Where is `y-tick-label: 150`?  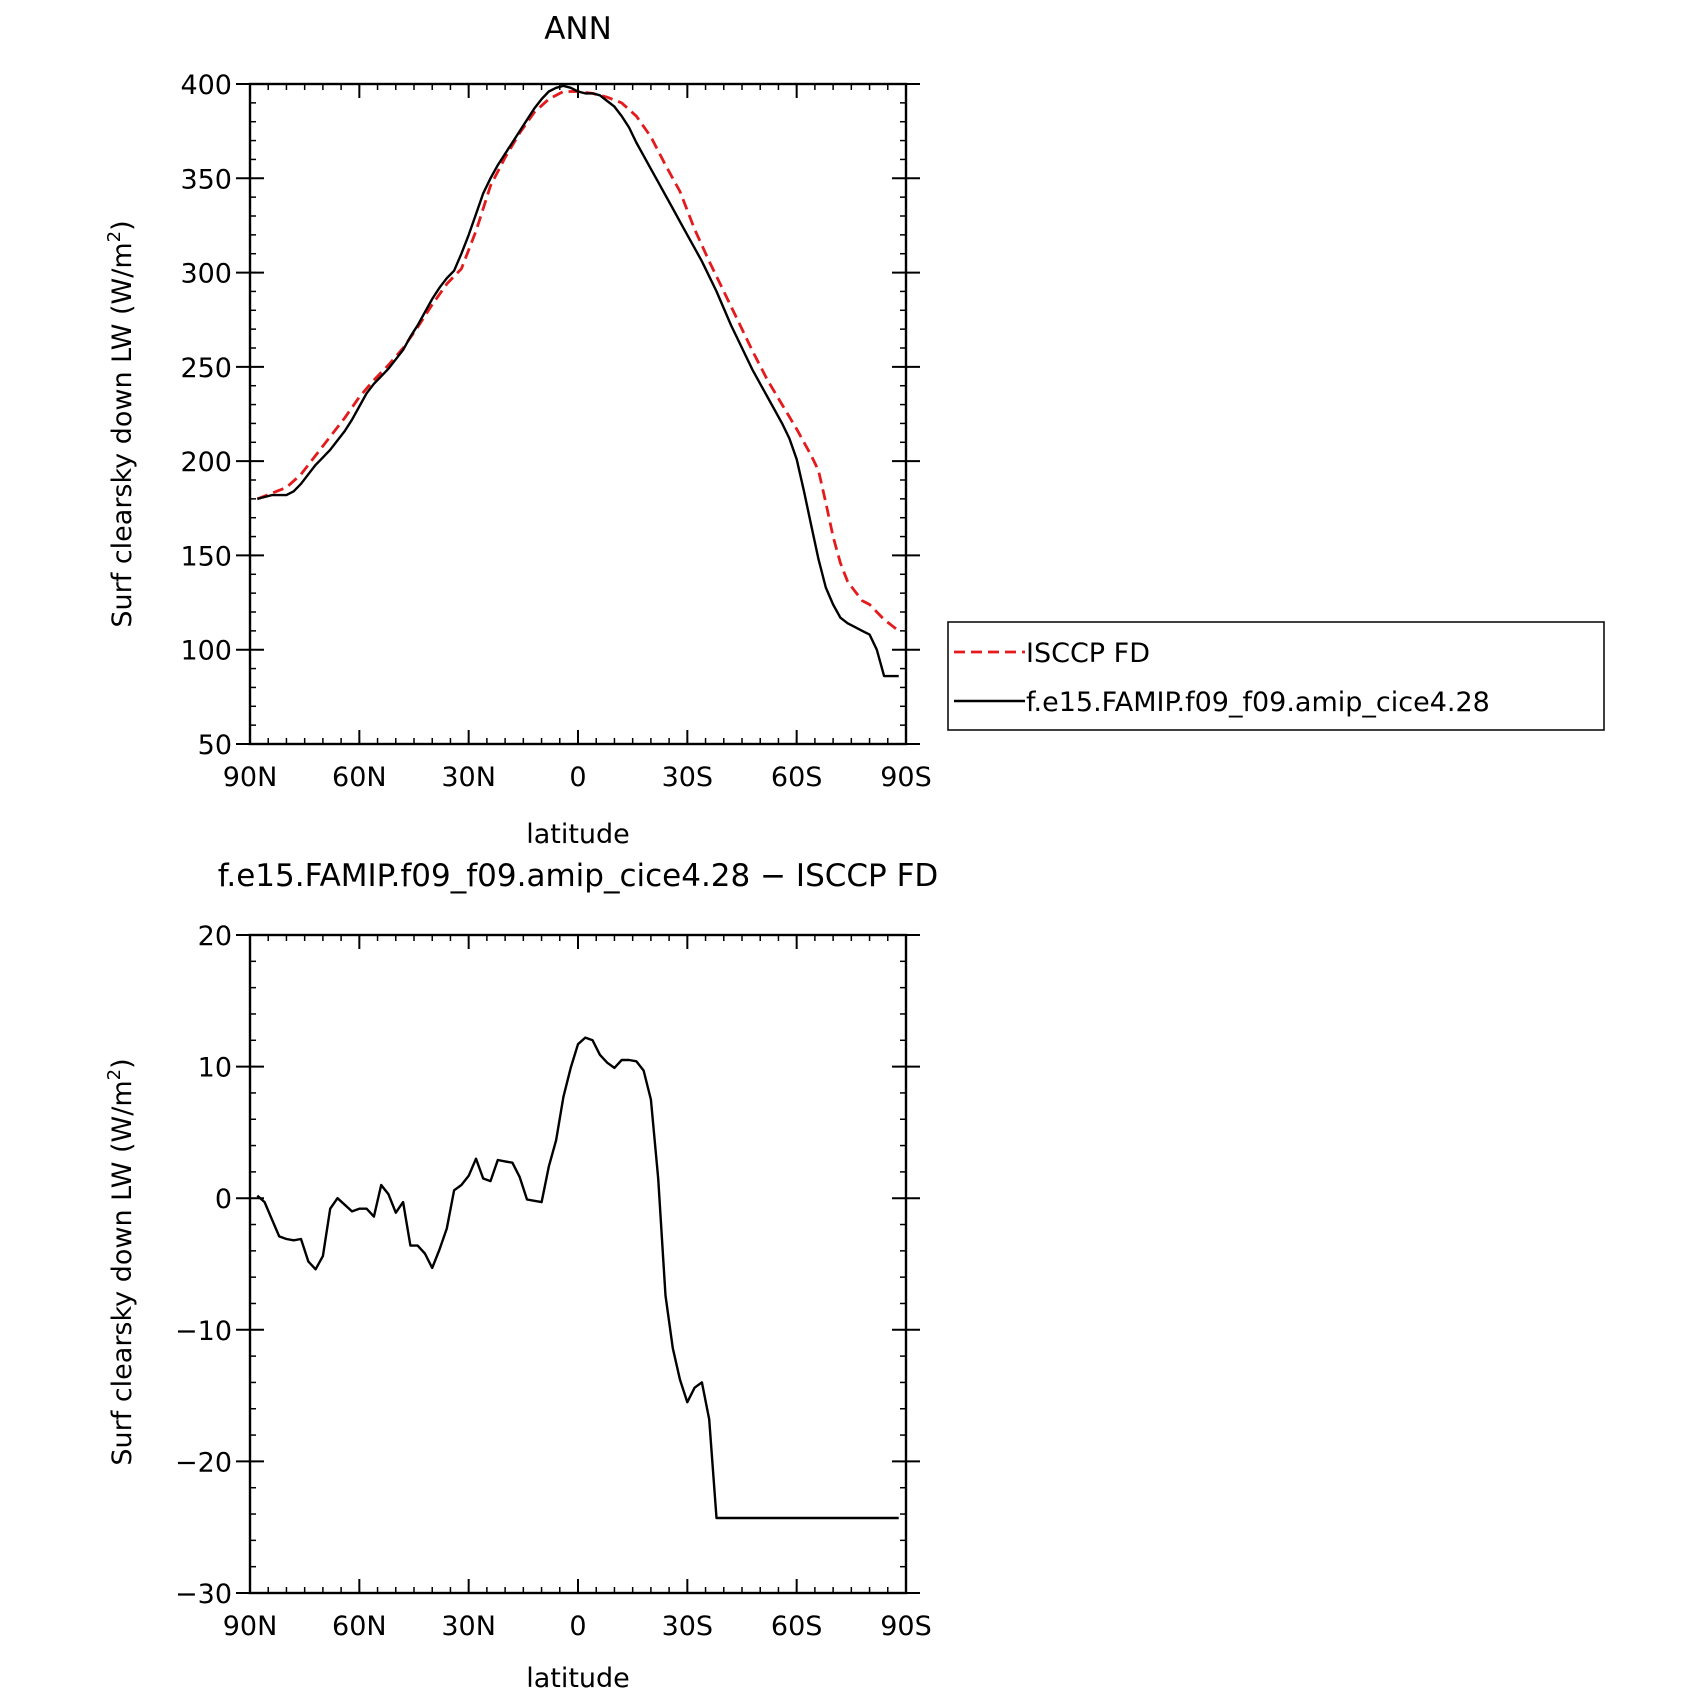 y-tick-label: 150 is located at coordinates (206, 556).